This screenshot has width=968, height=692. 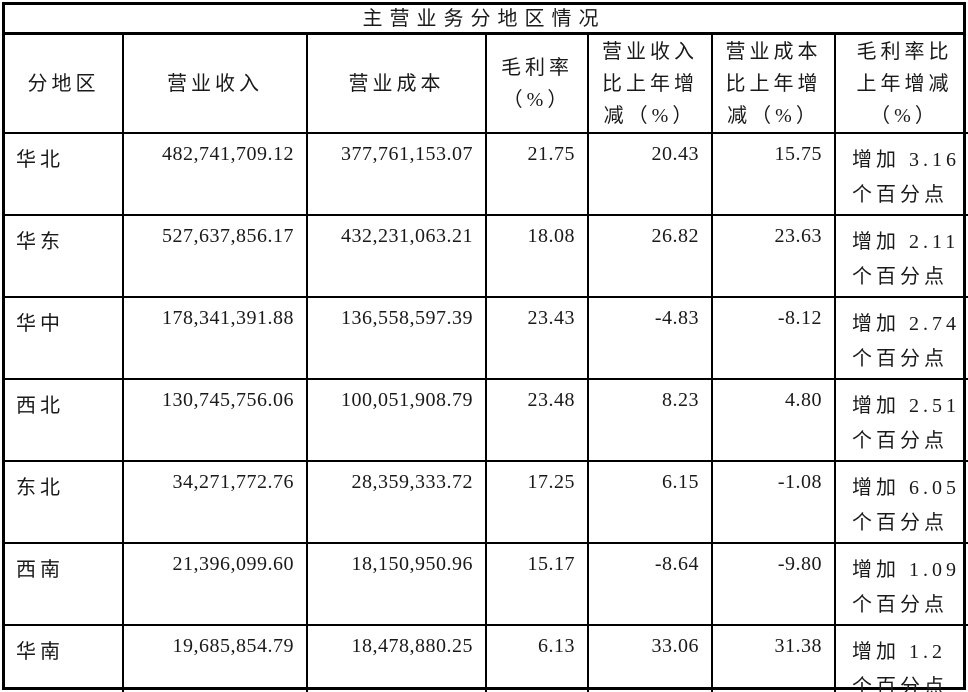 I want to click on cell-gross-margin: 18.08, so click(x=537, y=256).